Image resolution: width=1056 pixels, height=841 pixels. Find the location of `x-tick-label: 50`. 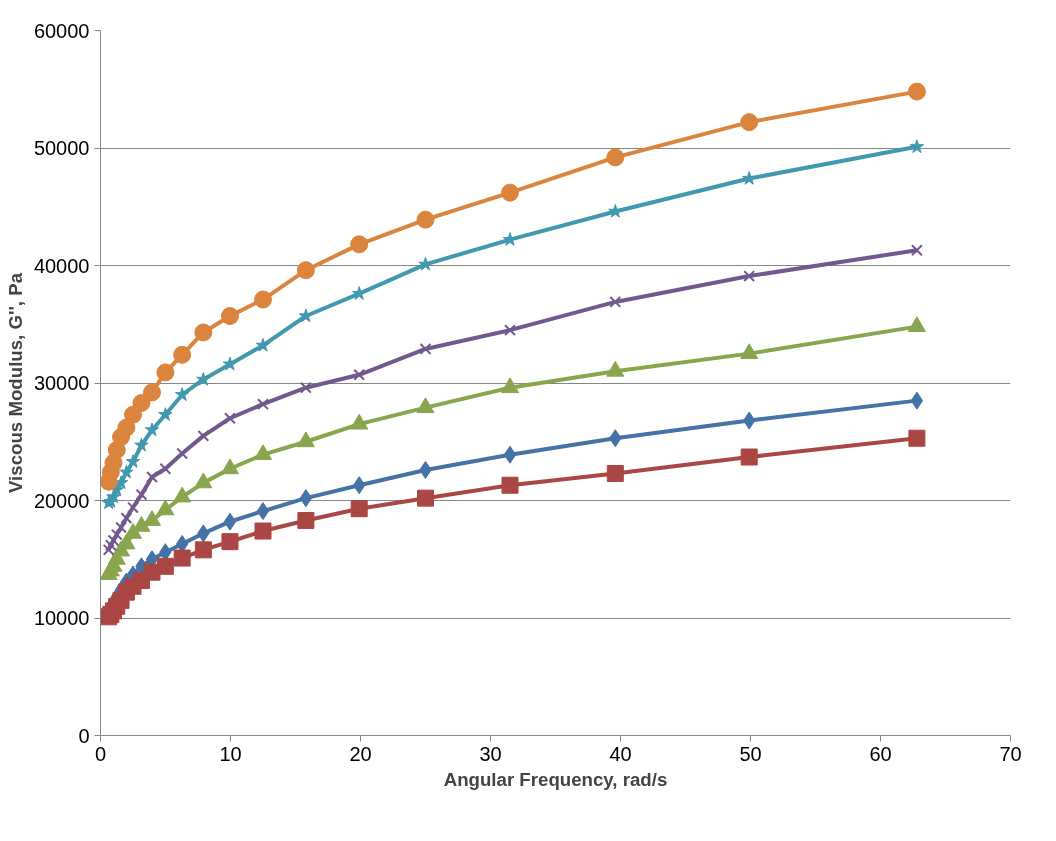

x-tick-label: 50 is located at coordinates (750, 753).